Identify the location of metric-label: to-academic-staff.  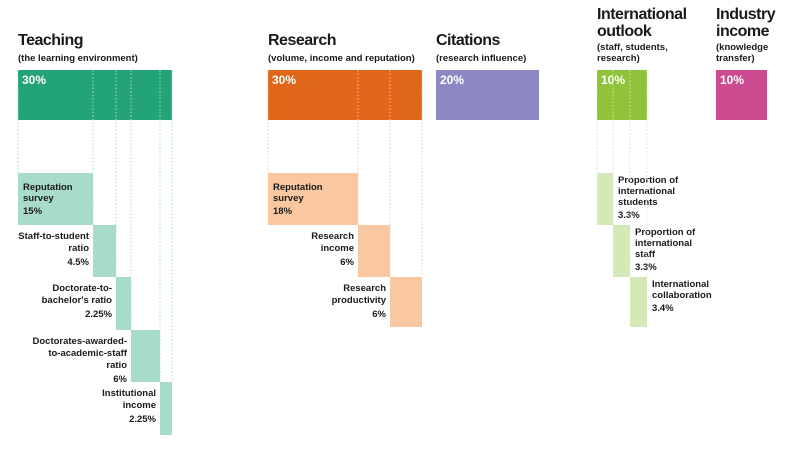
(87, 353).